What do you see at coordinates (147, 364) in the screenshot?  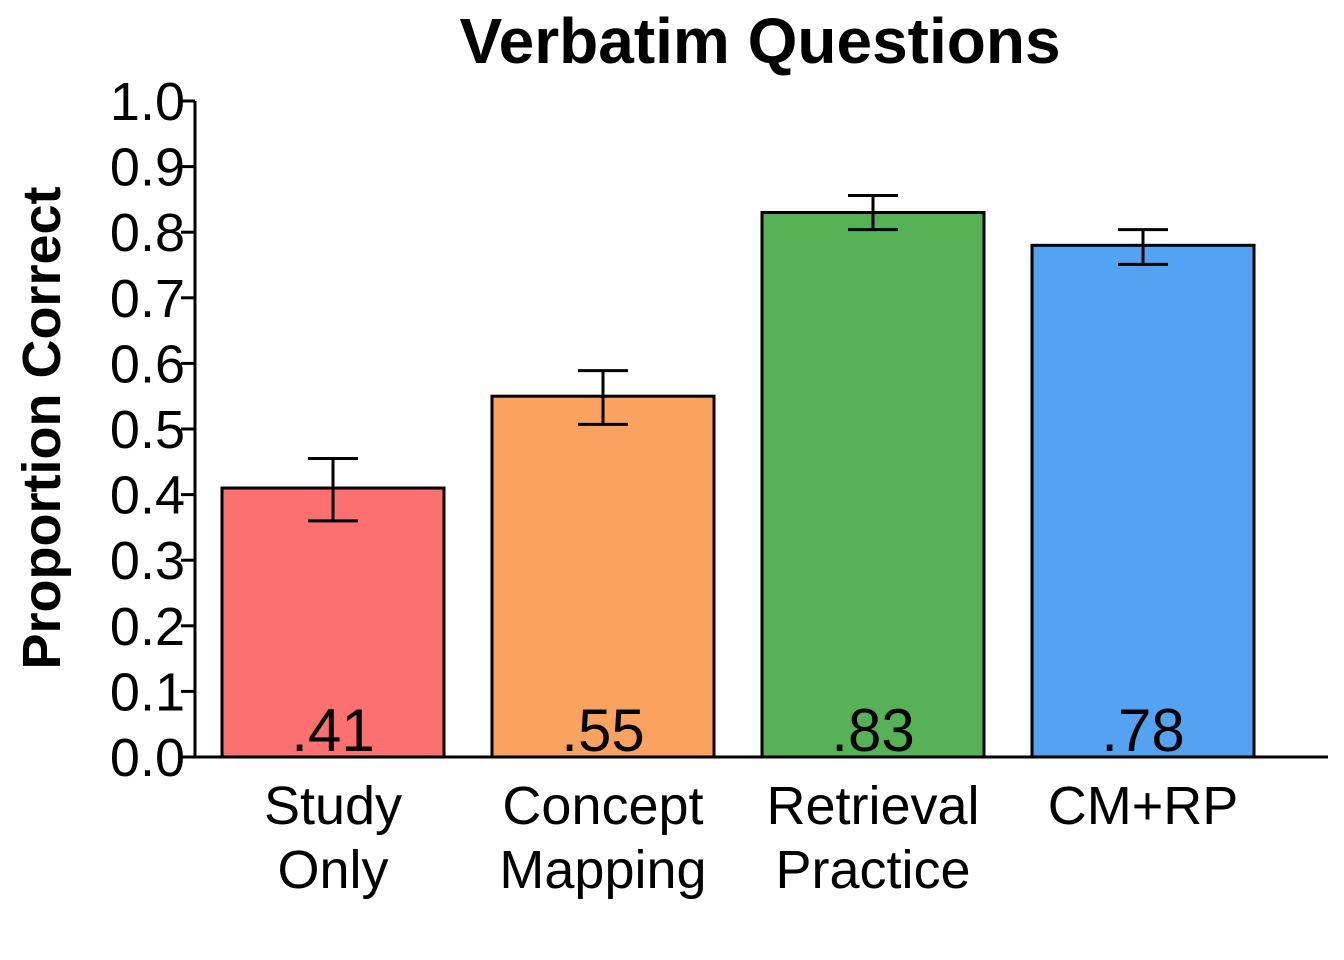 I see `y-tick-label: 0.6` at bounding box center [147, 364].